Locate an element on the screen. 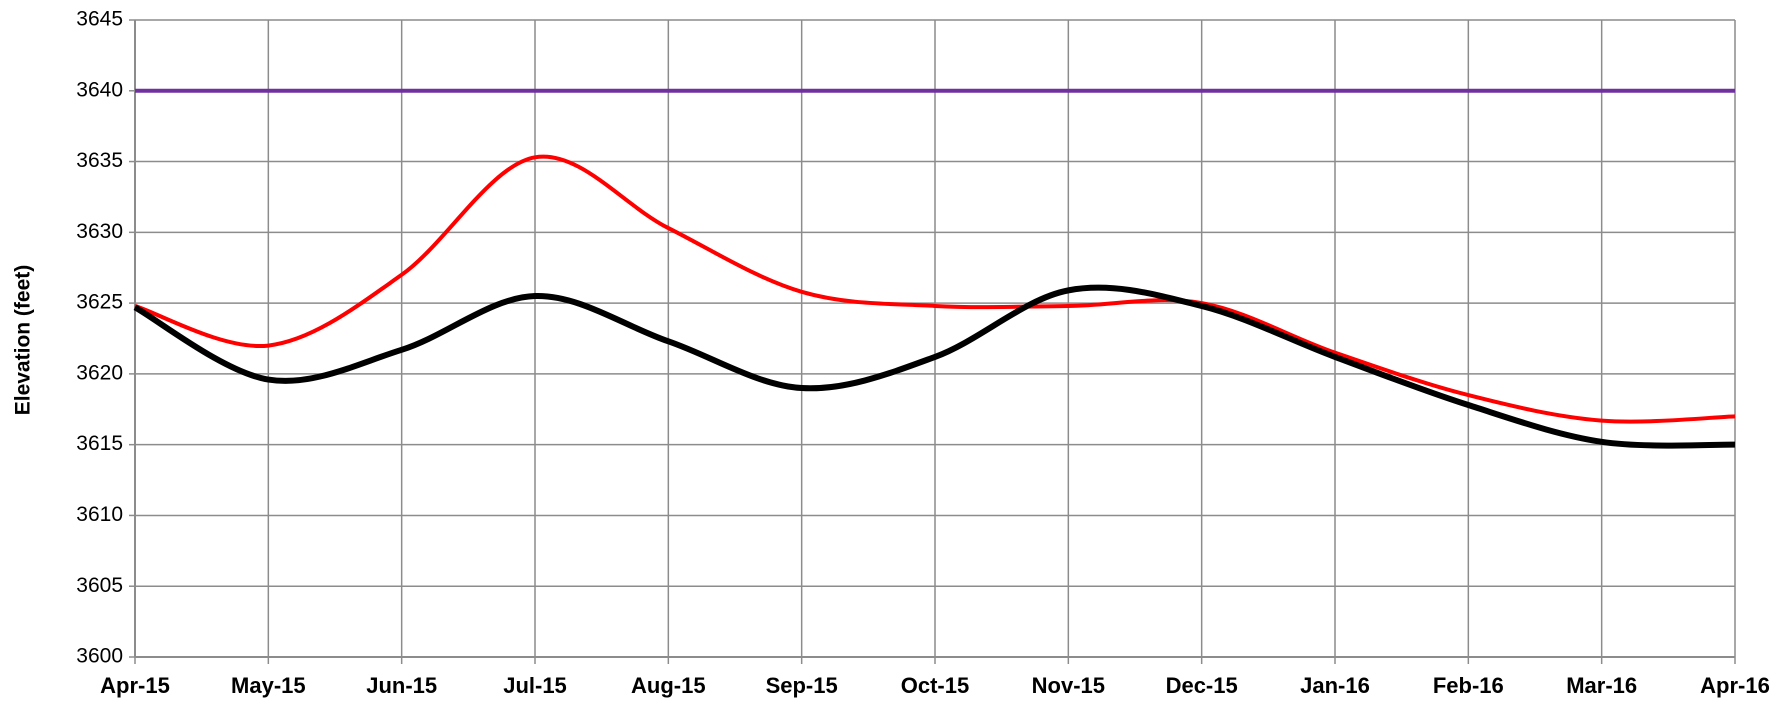 Image resolution: width=1789 pixels, height=703 pixels. y-tick-label: 3600 is located at coordinates (99, 656).